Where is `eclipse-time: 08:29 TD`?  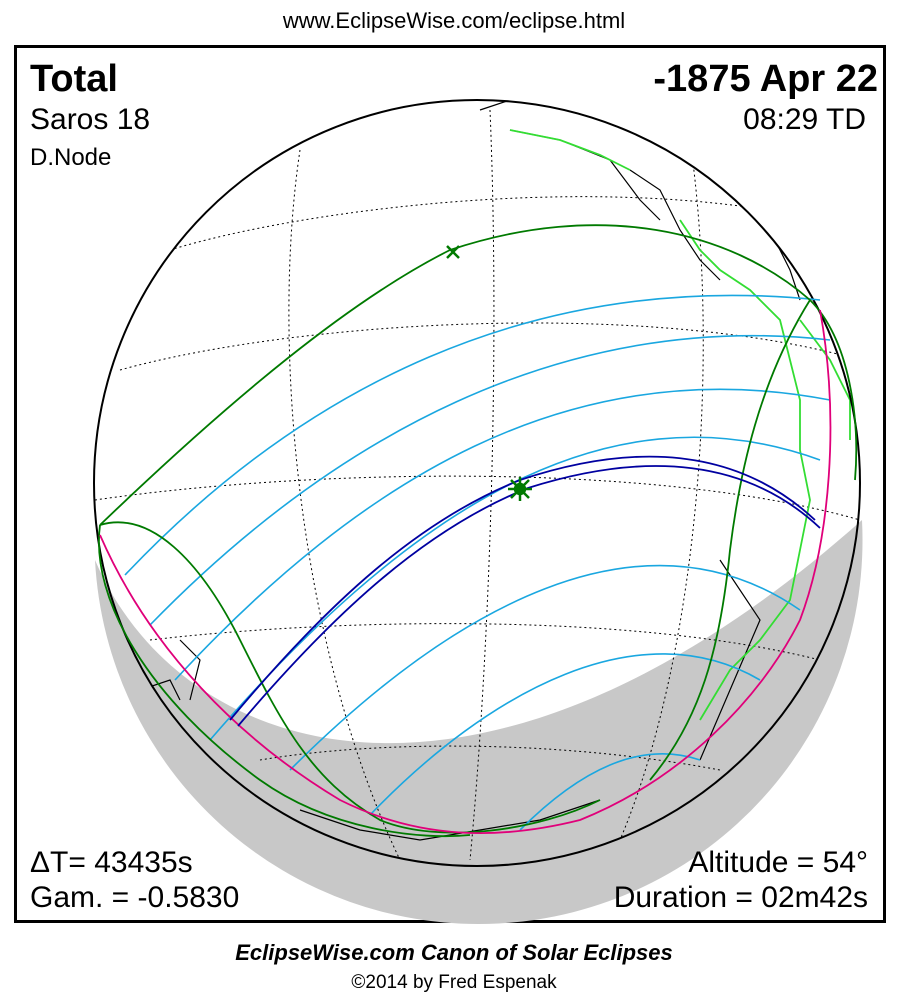
eclipse-time: 08:29 TD is located at coordinates (804, 119).